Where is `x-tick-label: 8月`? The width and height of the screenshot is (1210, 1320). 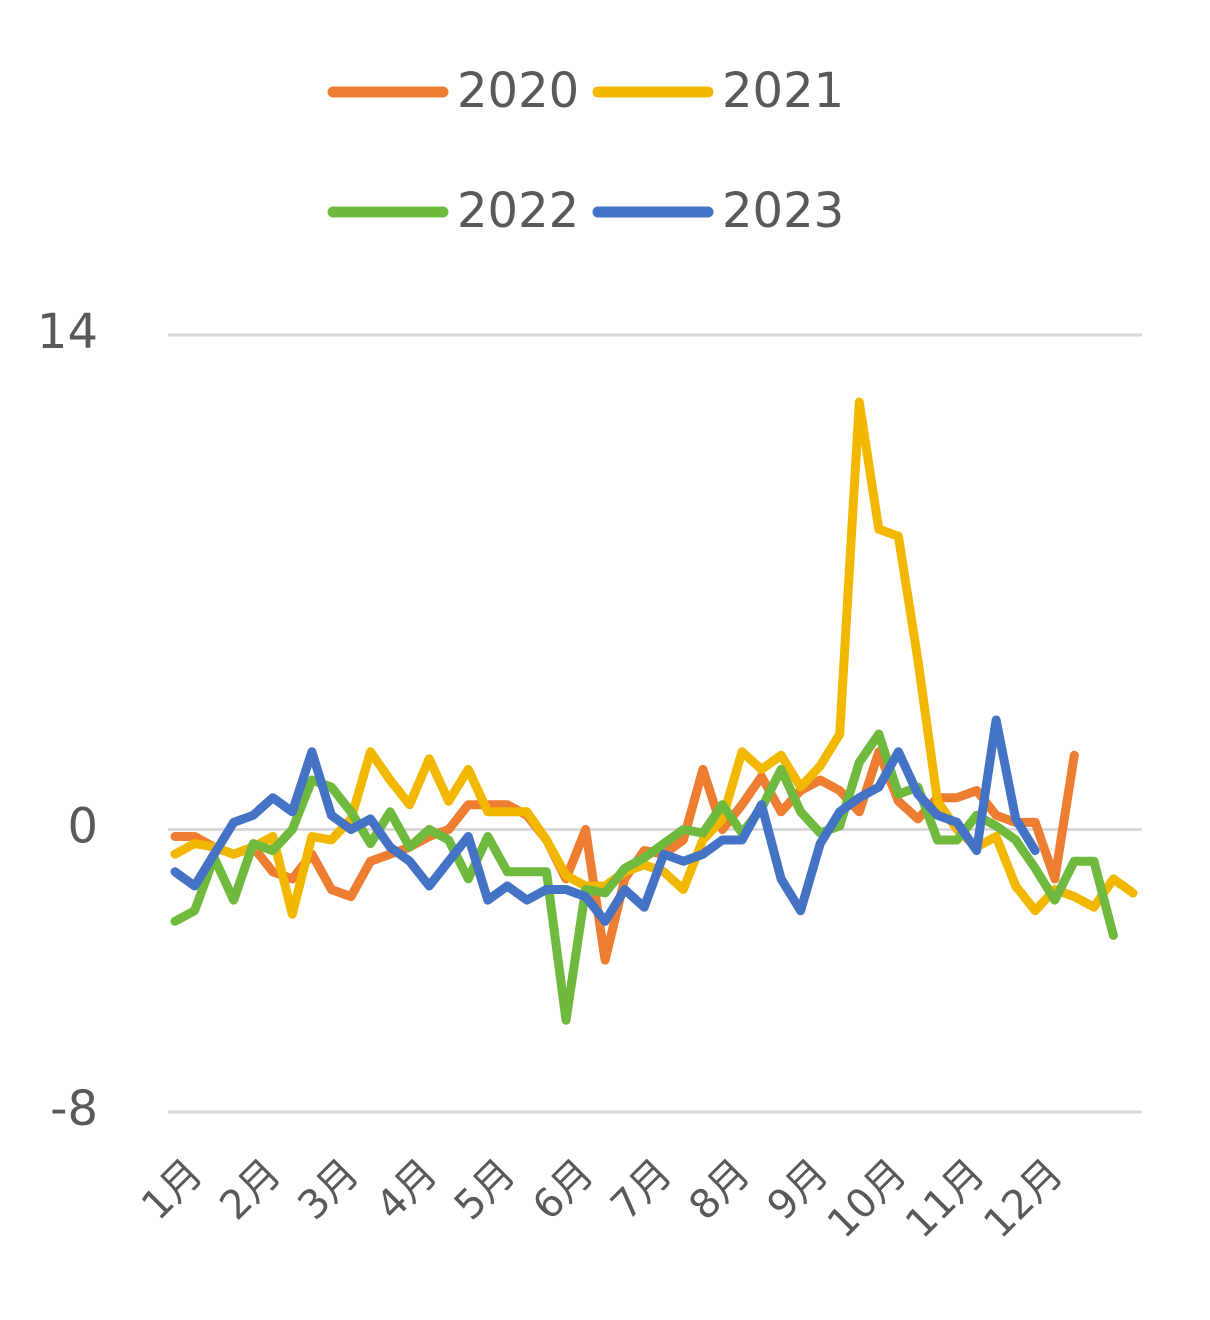 x-tick-label: 8月 is located at coordinates (719, 1189).